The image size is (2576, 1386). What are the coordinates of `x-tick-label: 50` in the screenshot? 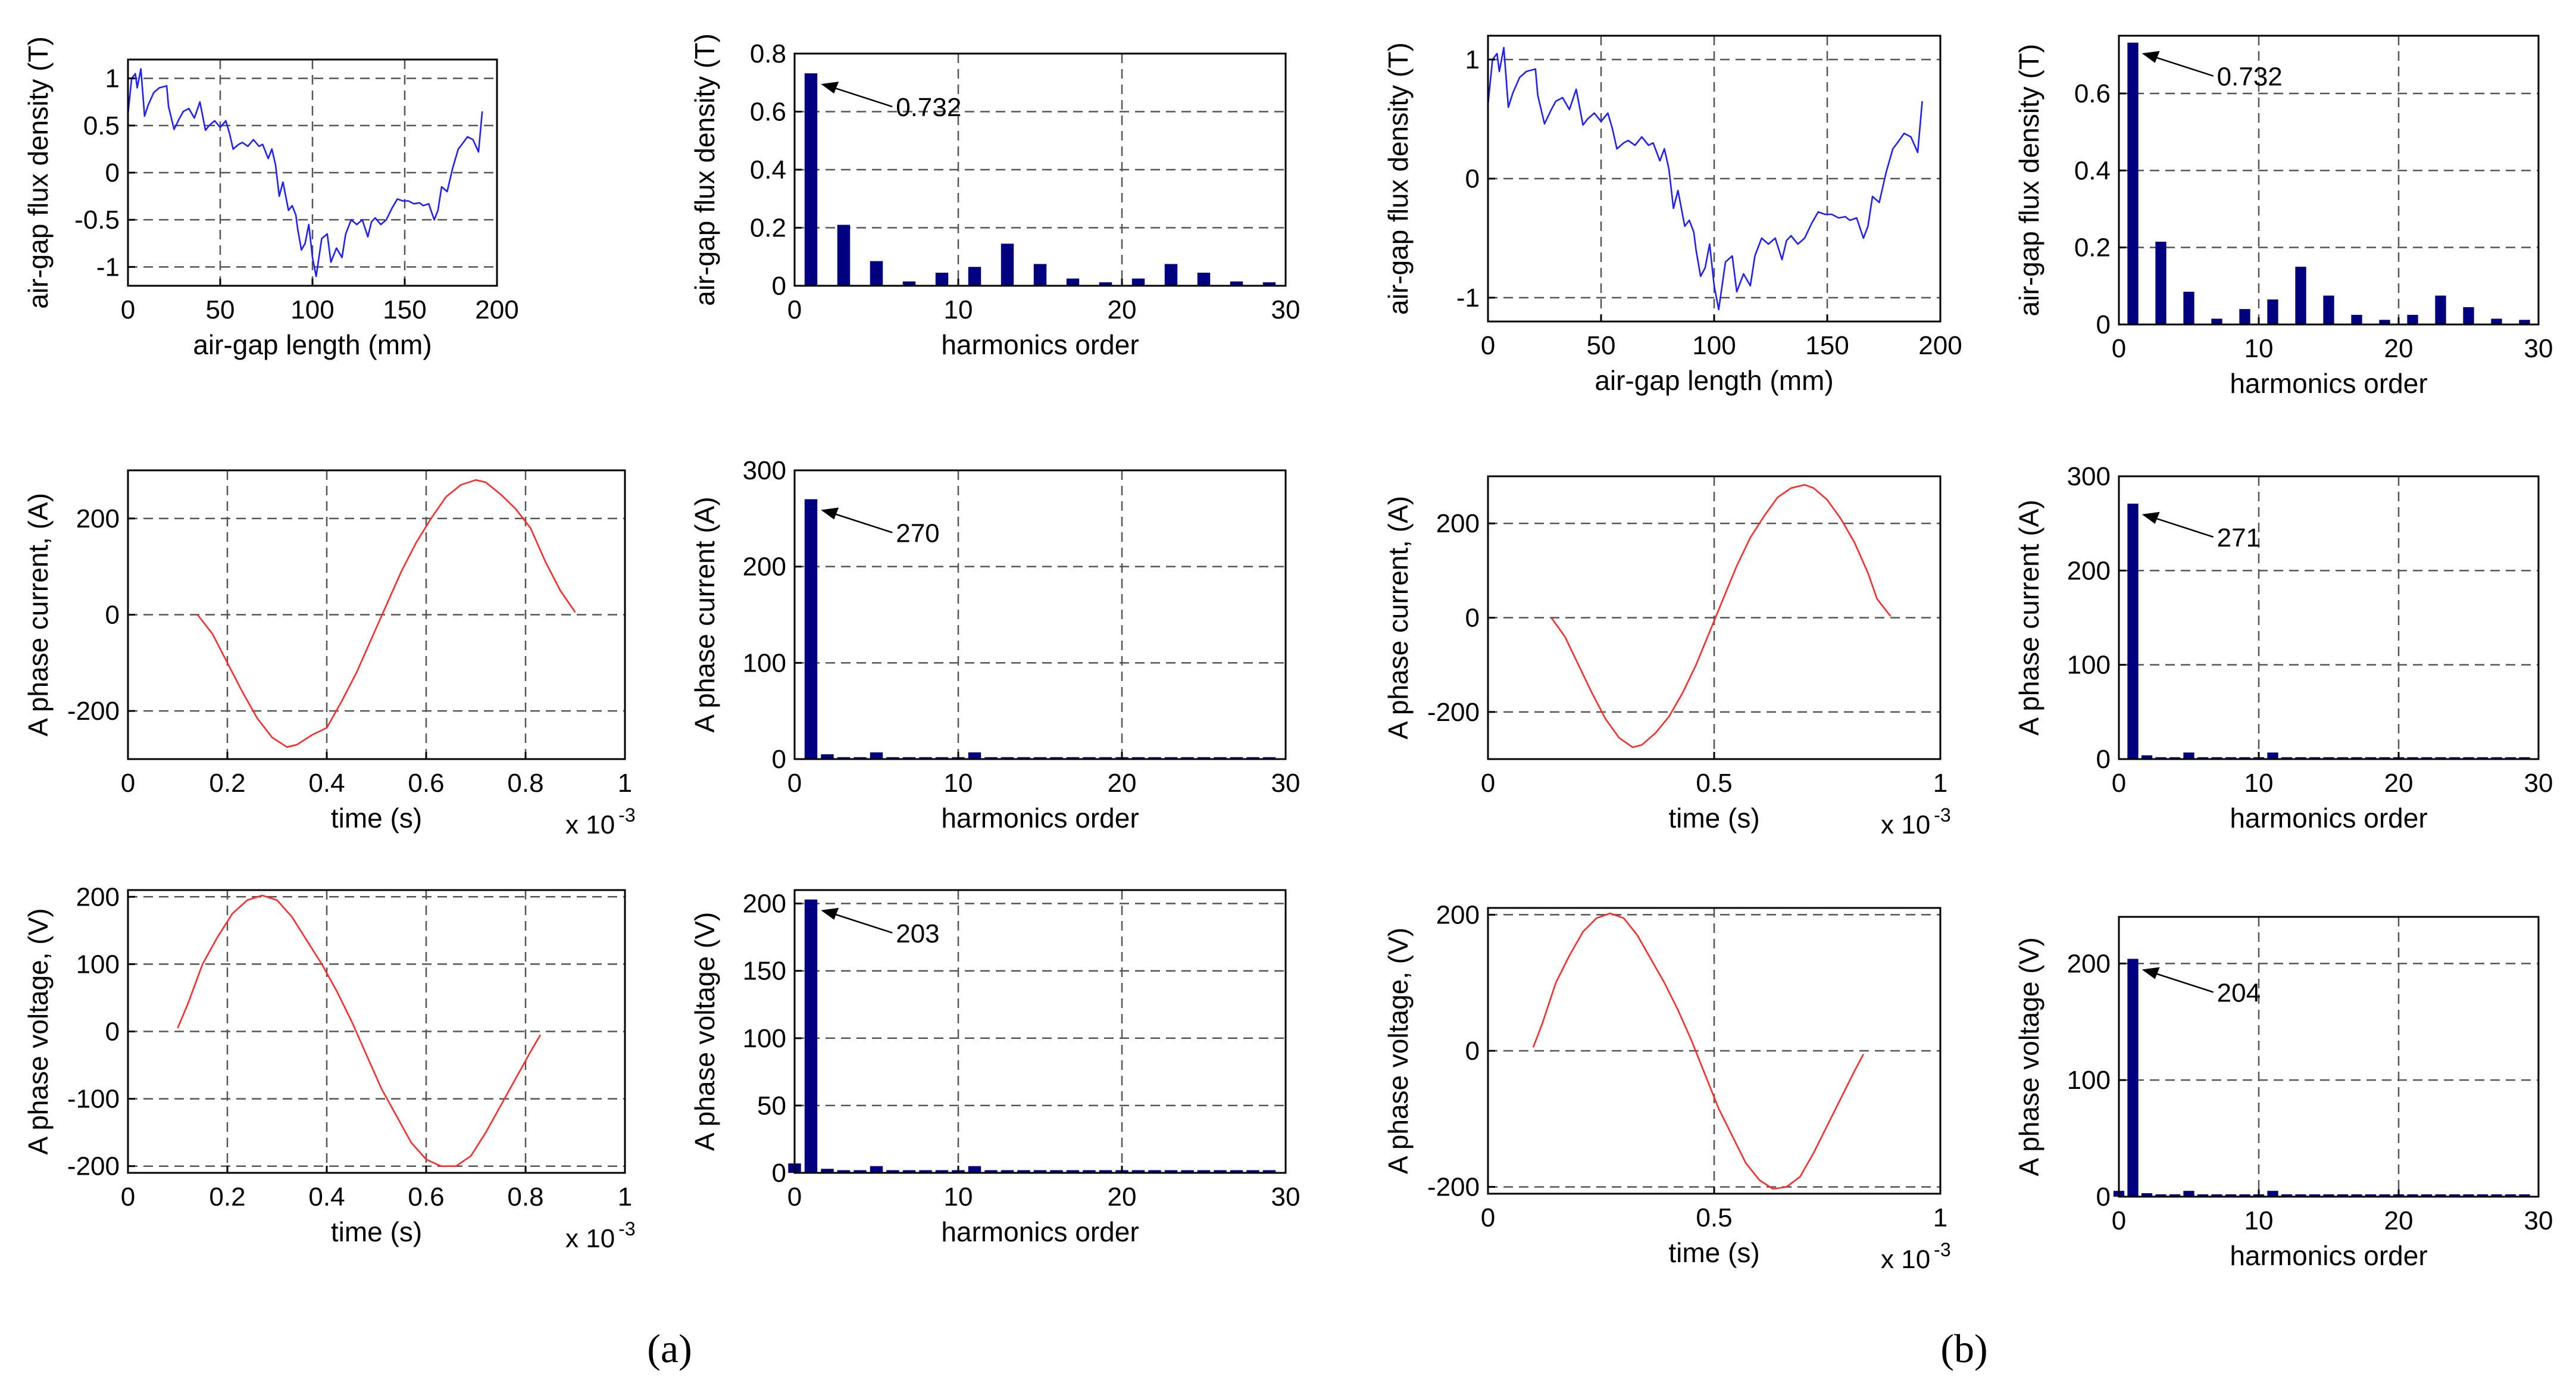 It's located at (1601, 345).